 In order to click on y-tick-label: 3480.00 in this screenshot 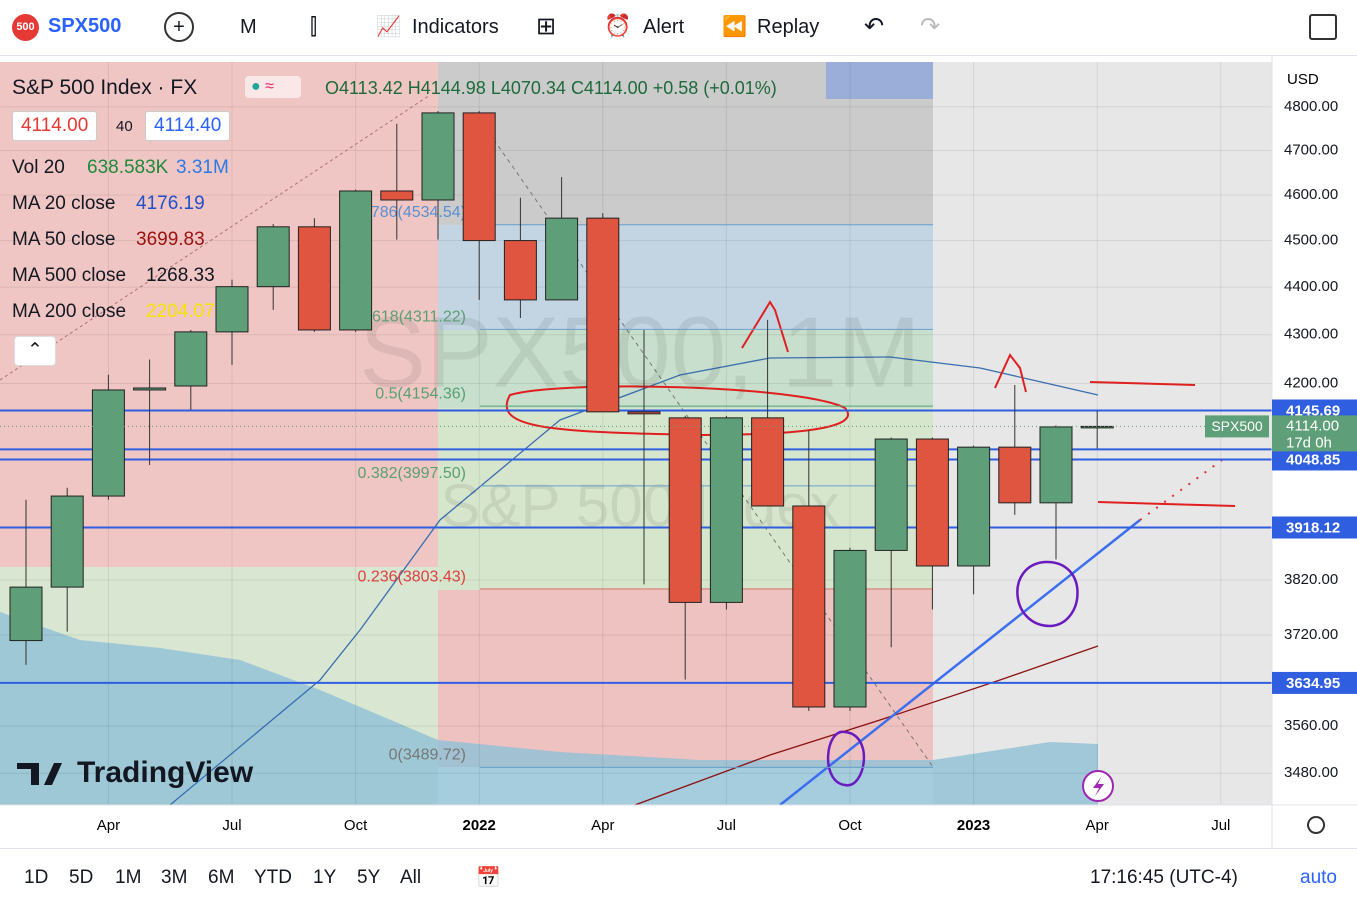, I will do `click(1311, 772)`.